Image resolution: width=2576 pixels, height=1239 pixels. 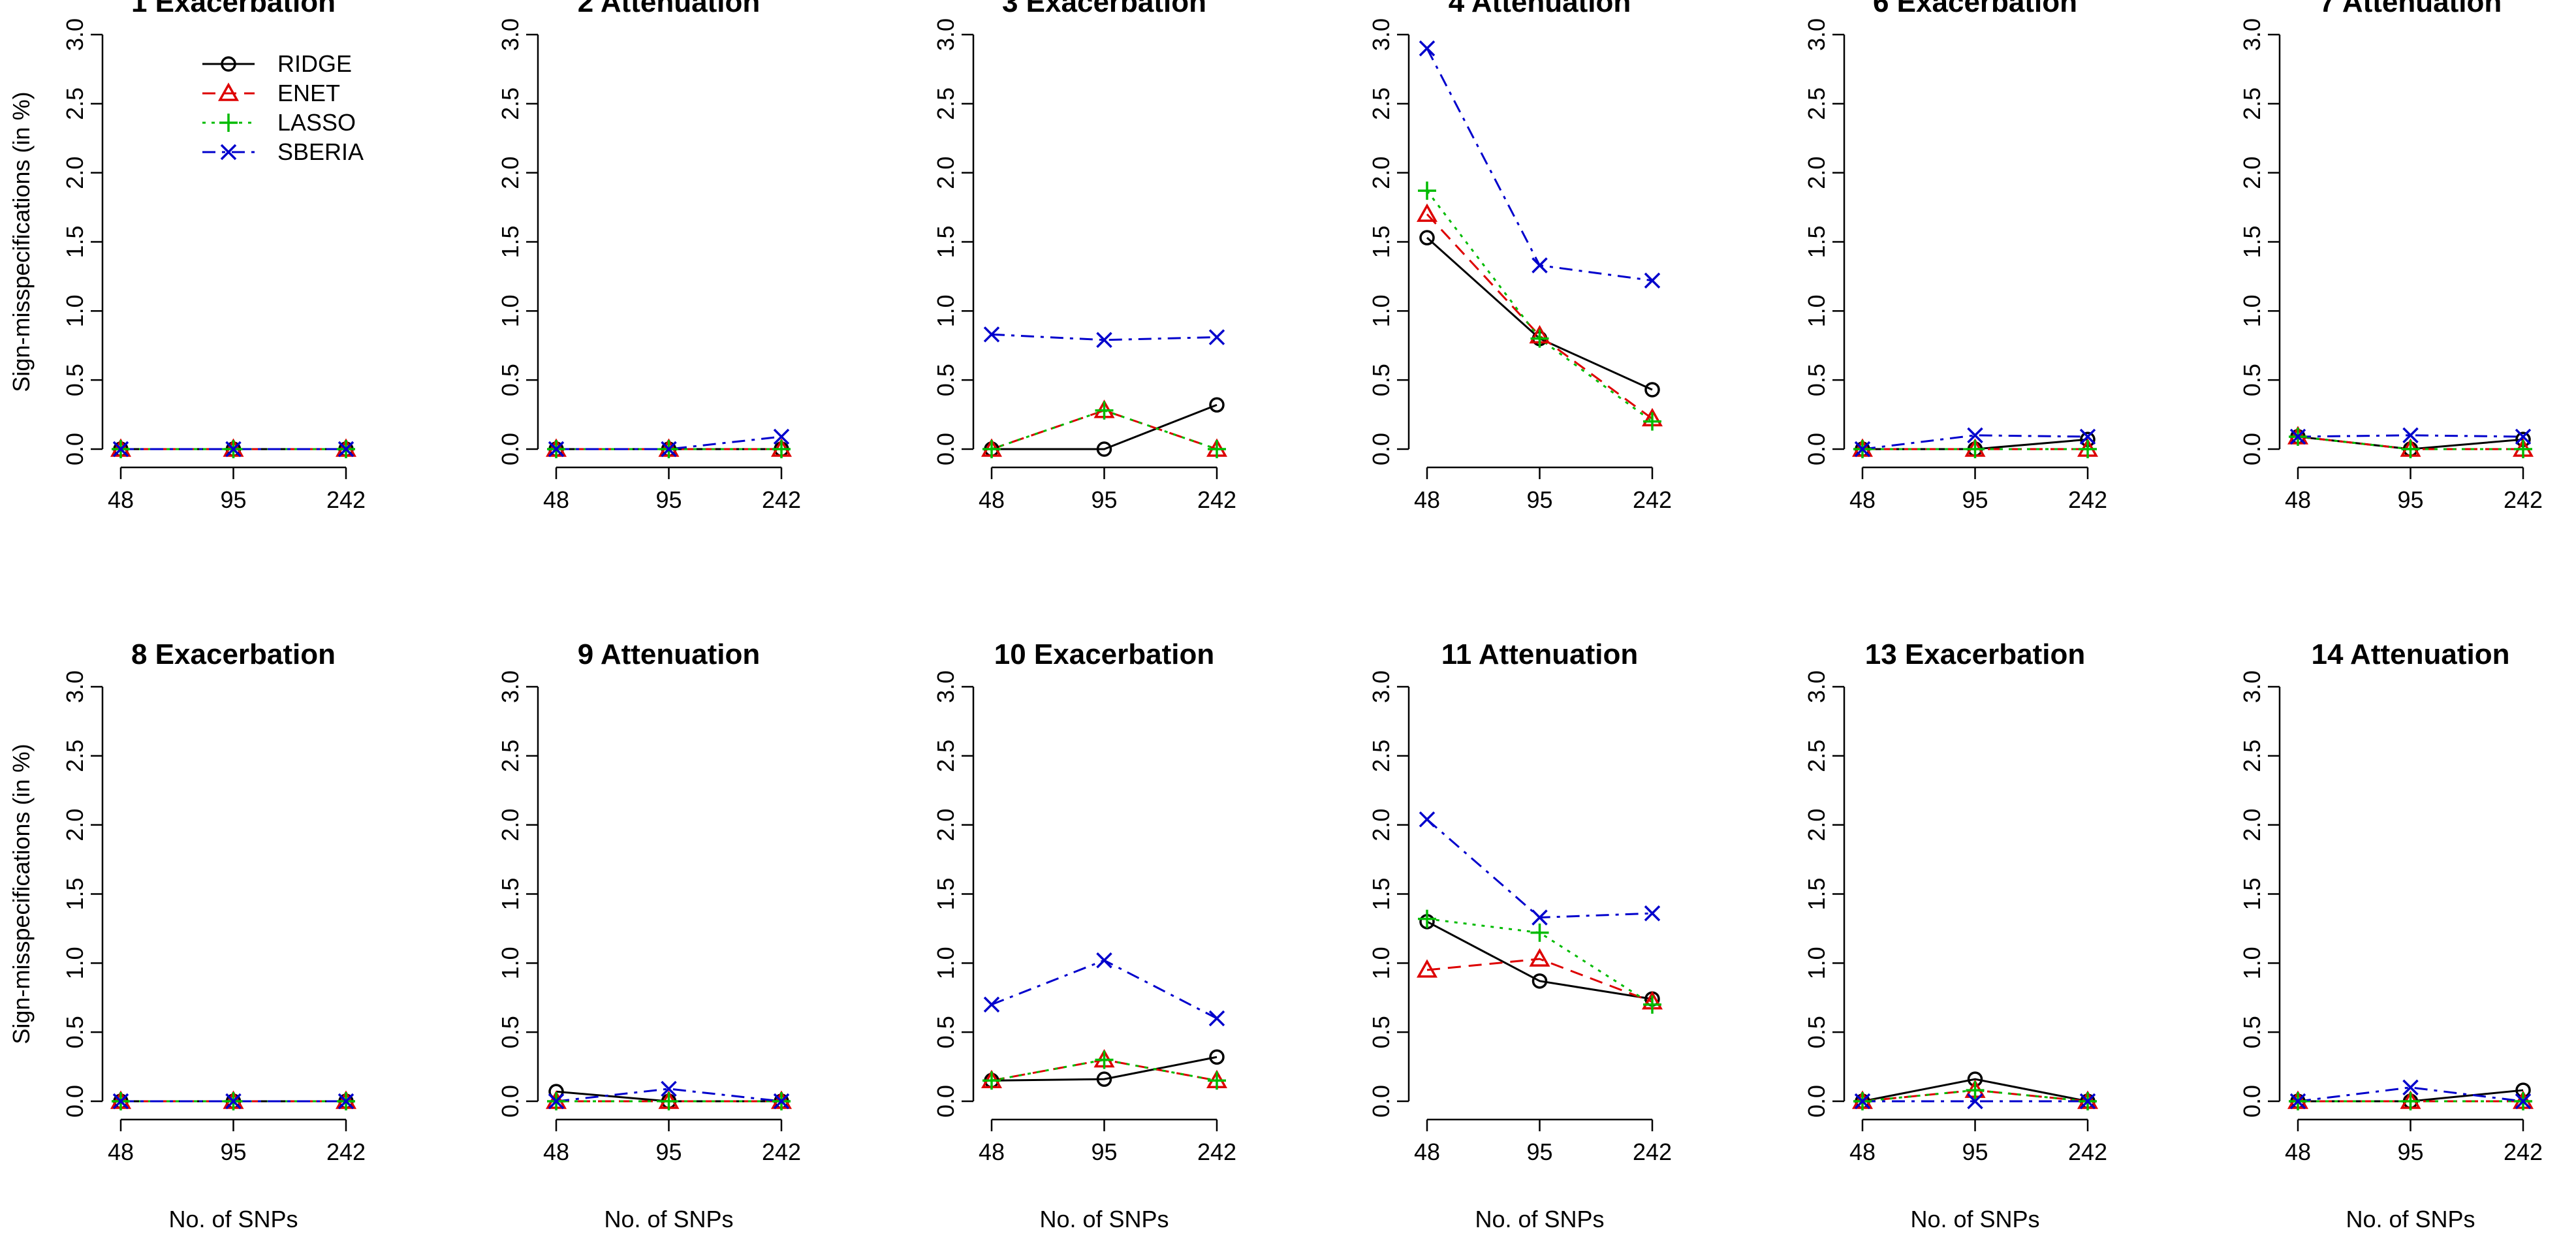 I want to click on panel-title: 10 Exacerbation, so click(x=1104, y=654).